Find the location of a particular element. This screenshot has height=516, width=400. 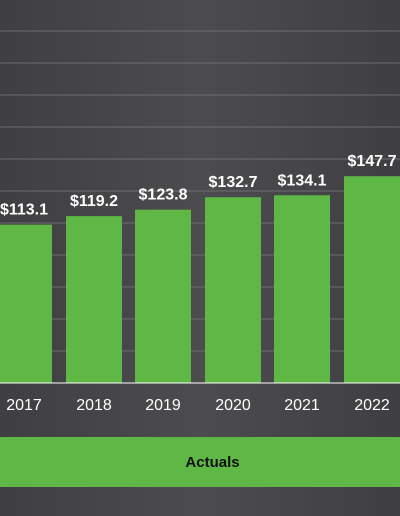

bar-2021 is located at coordinates (302, 289).